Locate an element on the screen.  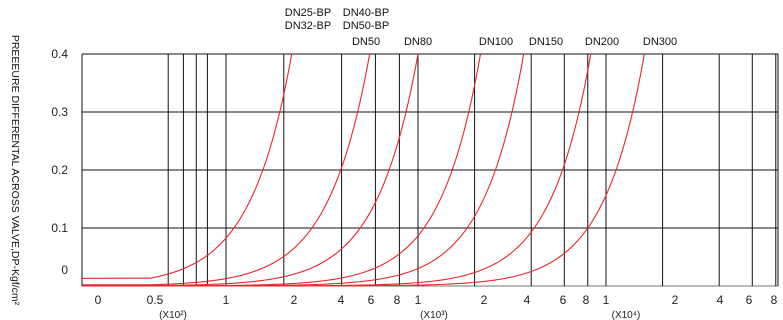
y-tick-label: 0.2 is located at coordinates (59, 170).